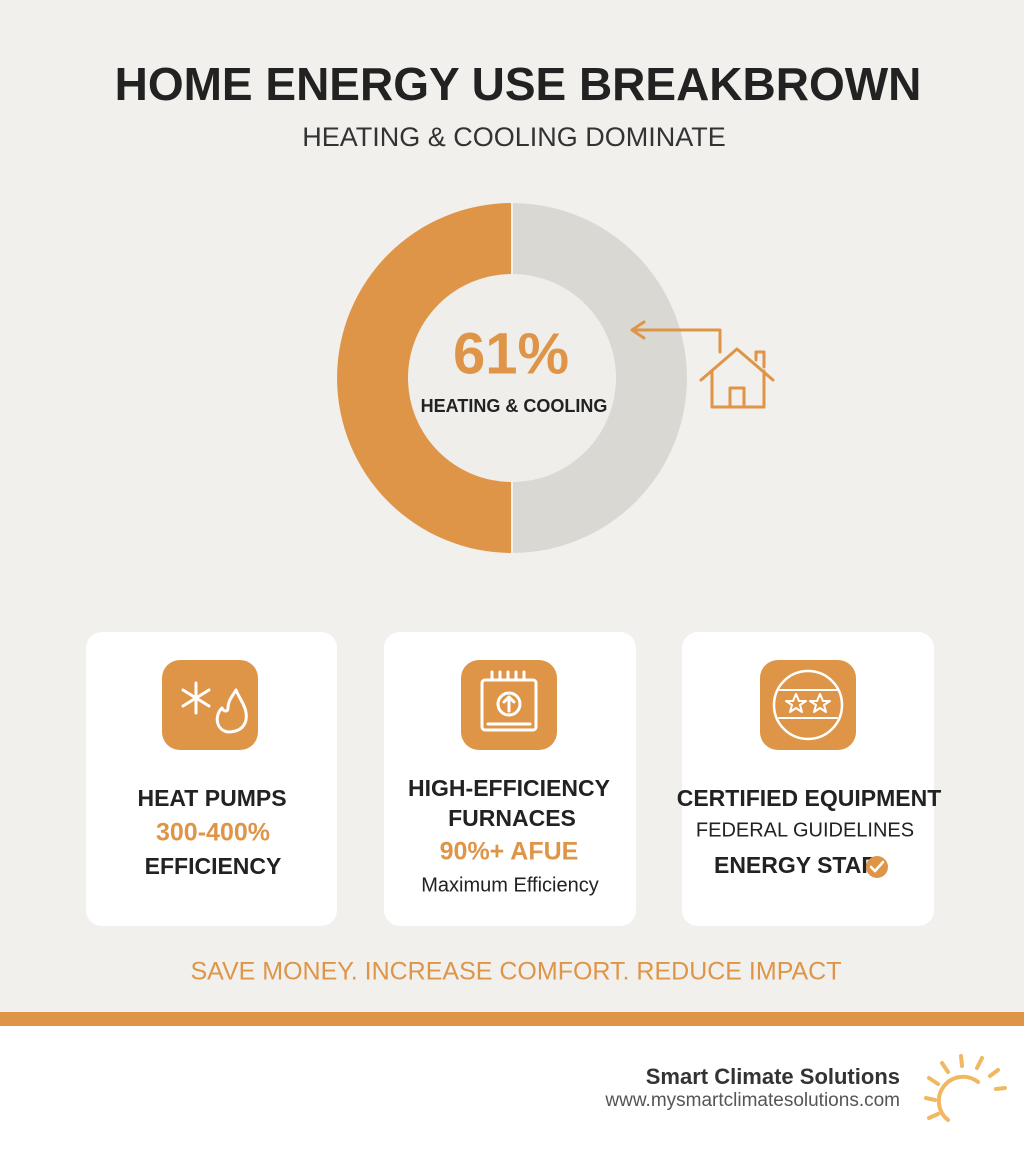  Describe the element at coordinates (702, 364) in the screenshot. I see `house-arrow` at that location.